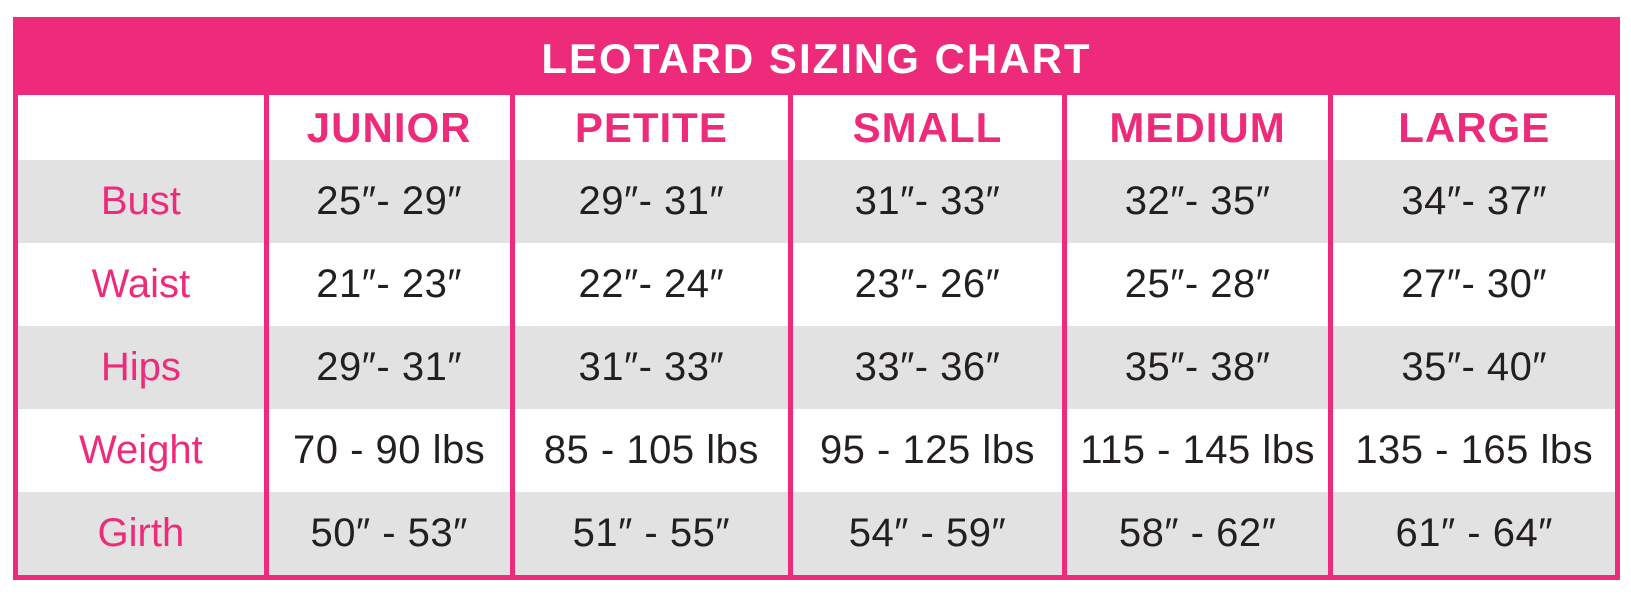 The width and height of the screenshot is (1631, 595). What do you see at coordinates (649, 127) in the screenshot?
I see `column-header-petite: PETITE` at bounding box center [649, 127].